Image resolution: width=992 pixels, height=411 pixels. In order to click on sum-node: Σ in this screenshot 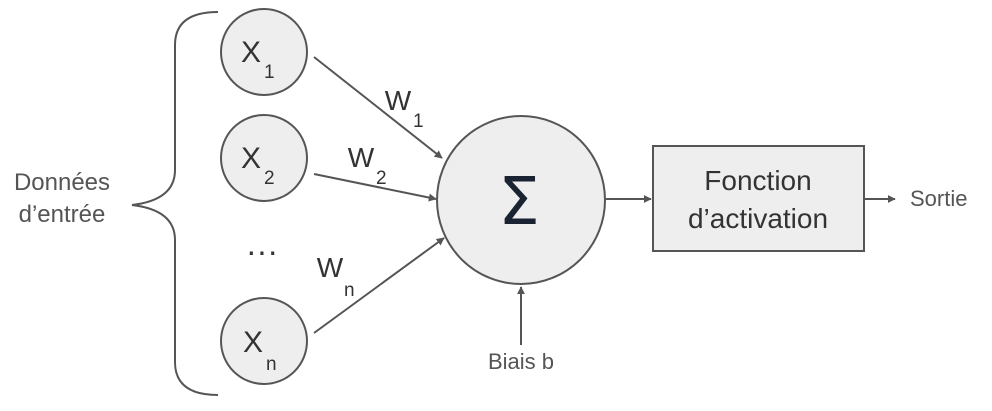, I will do `click(521, 200)`.